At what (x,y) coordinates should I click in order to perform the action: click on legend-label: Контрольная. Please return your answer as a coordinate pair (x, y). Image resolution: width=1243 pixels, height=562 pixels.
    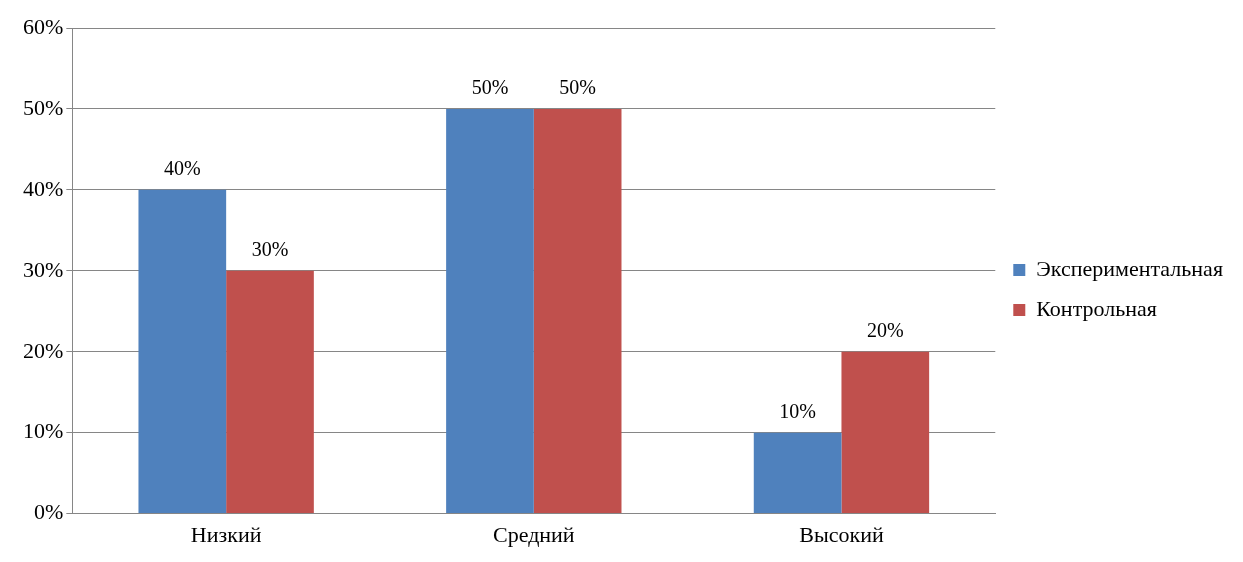
    Looking at the image, I should click on (1096, 308).